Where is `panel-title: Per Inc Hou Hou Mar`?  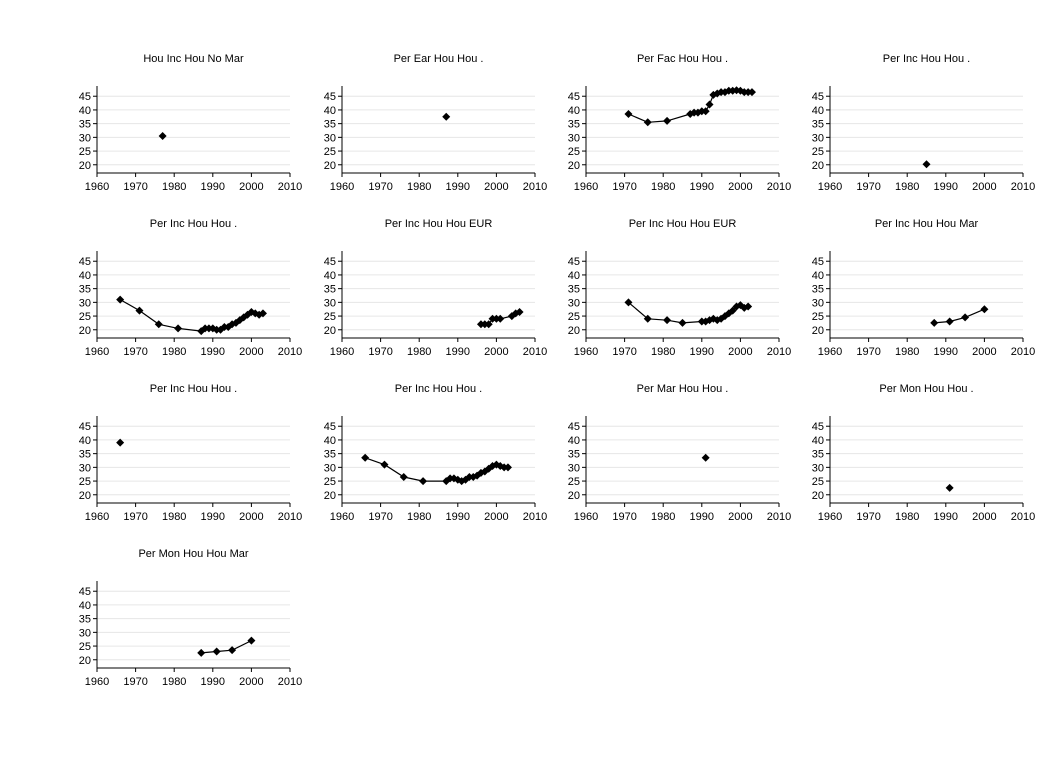
panel-title: Per Inc Hou Hou Mar is located at coordinates (927, 224).